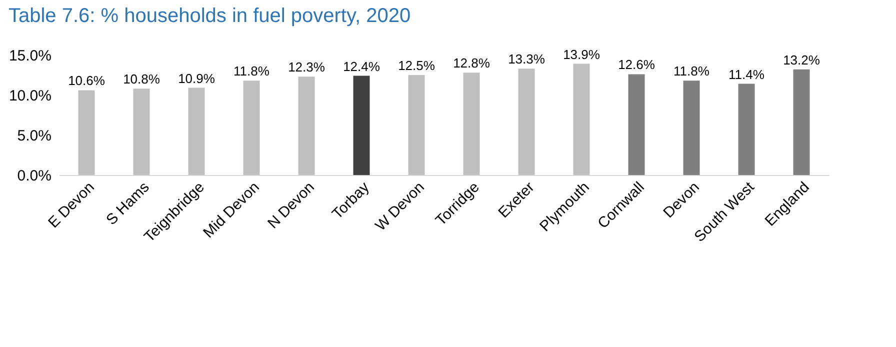 Image resolution: width=896 pixels, height=347 pixels. Describe the element at coordinates (527, 59) in the screenshot. I see `data-label: 13.3%` at that location.